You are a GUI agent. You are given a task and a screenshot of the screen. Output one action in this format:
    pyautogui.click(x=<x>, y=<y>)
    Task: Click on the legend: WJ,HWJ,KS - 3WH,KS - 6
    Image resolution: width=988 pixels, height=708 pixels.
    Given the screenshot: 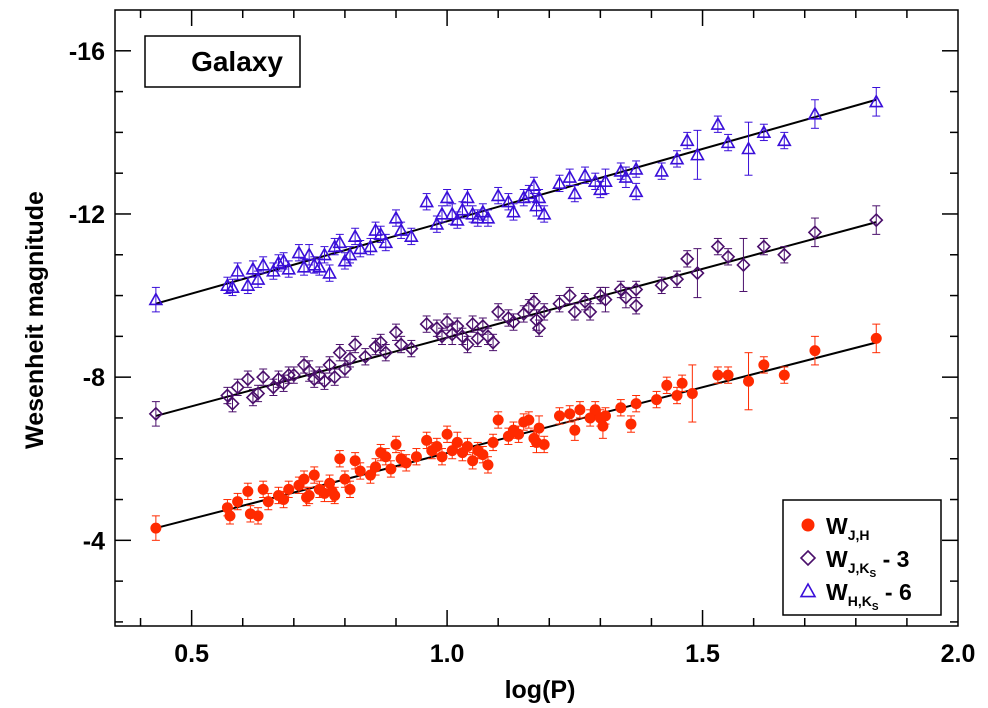 What is the action you would take?
    pyautogui.click(x=862, y=557)
    